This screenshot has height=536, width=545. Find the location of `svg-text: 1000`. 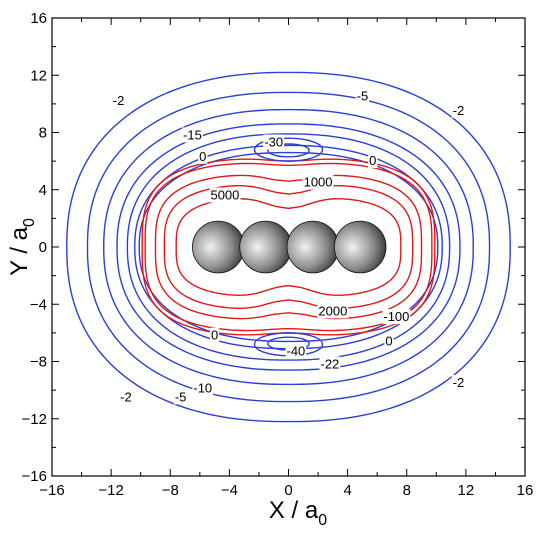

svg-text: 1000 is located at coordinates (318, 182).